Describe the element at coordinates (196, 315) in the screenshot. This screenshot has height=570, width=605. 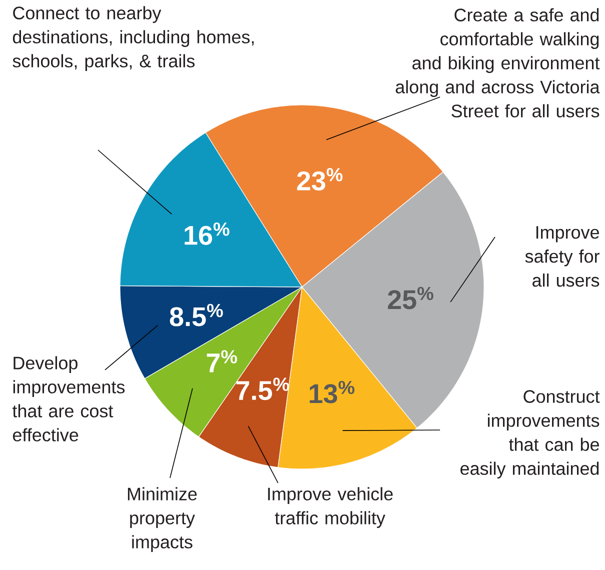
I see `data-label: 8.5$^{%}$` at that location.